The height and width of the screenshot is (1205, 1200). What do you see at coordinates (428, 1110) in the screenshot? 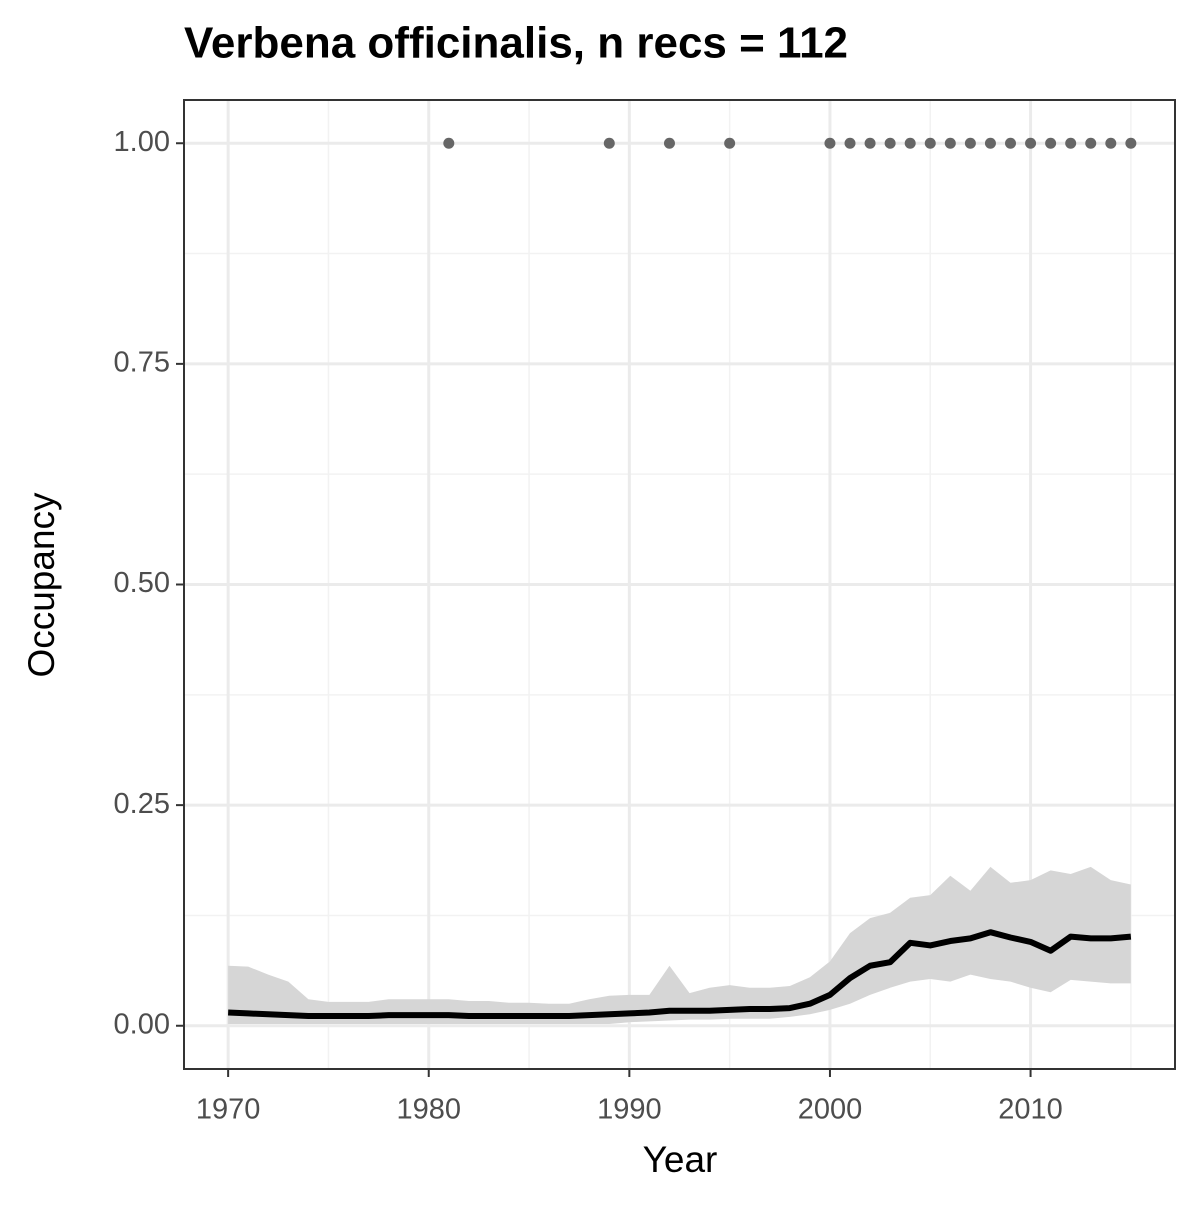
I see `x-tick-label: 1980` at bounding box center [428, 1110].